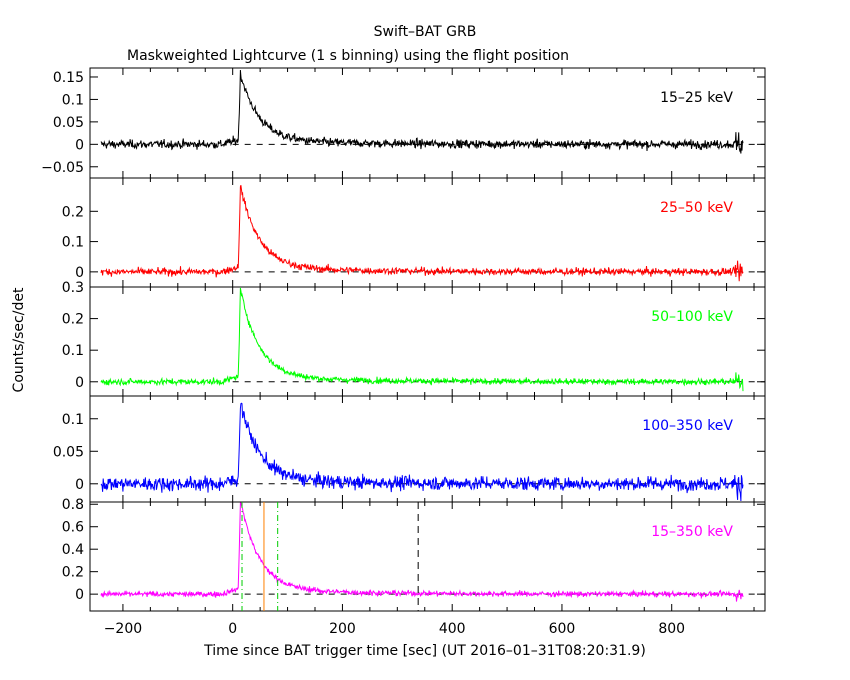  What do you see at coordinates (123, 629) in the screenshot?
I see `x-tick-label: −200` at bounding box center [123, 629].